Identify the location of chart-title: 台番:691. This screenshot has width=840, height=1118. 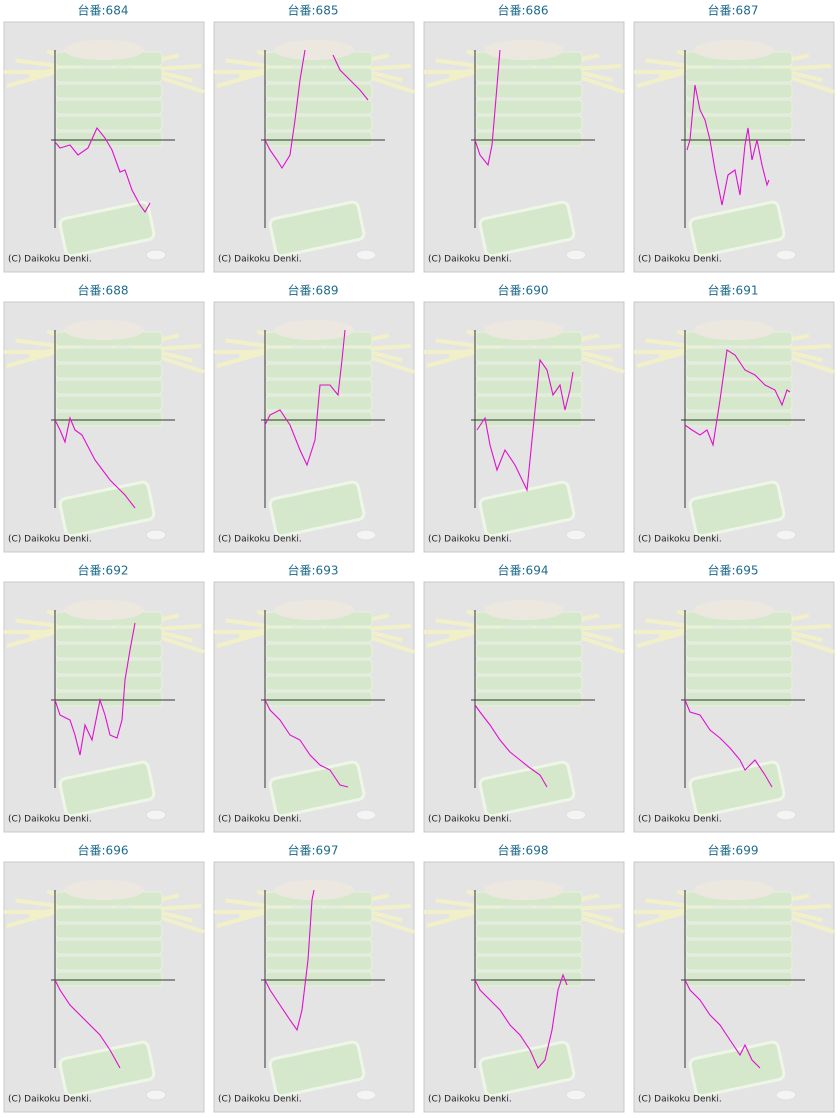
(733, 290).